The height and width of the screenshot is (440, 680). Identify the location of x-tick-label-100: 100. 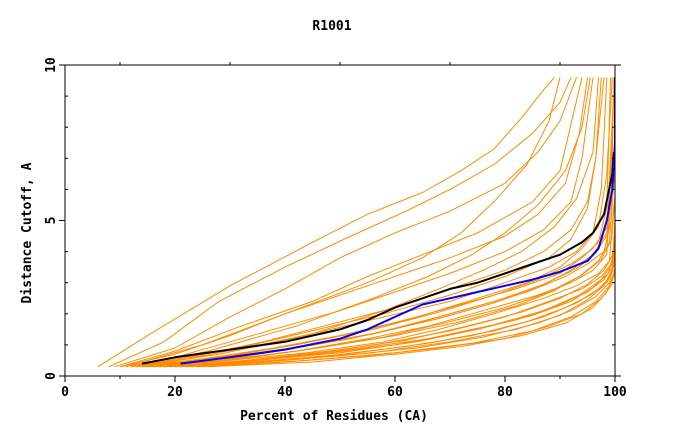
(615, 392).